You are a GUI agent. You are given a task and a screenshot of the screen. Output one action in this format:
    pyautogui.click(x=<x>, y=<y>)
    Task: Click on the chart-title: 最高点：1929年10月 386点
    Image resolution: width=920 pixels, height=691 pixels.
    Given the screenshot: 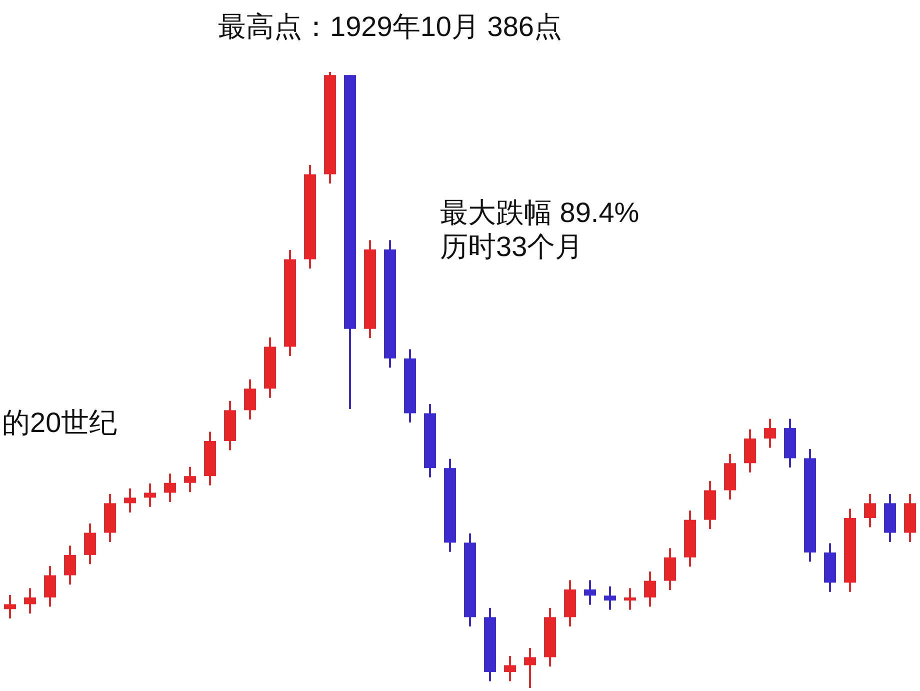 What is the action you would take?
    pyautogui.click(x=390, y=26)
    